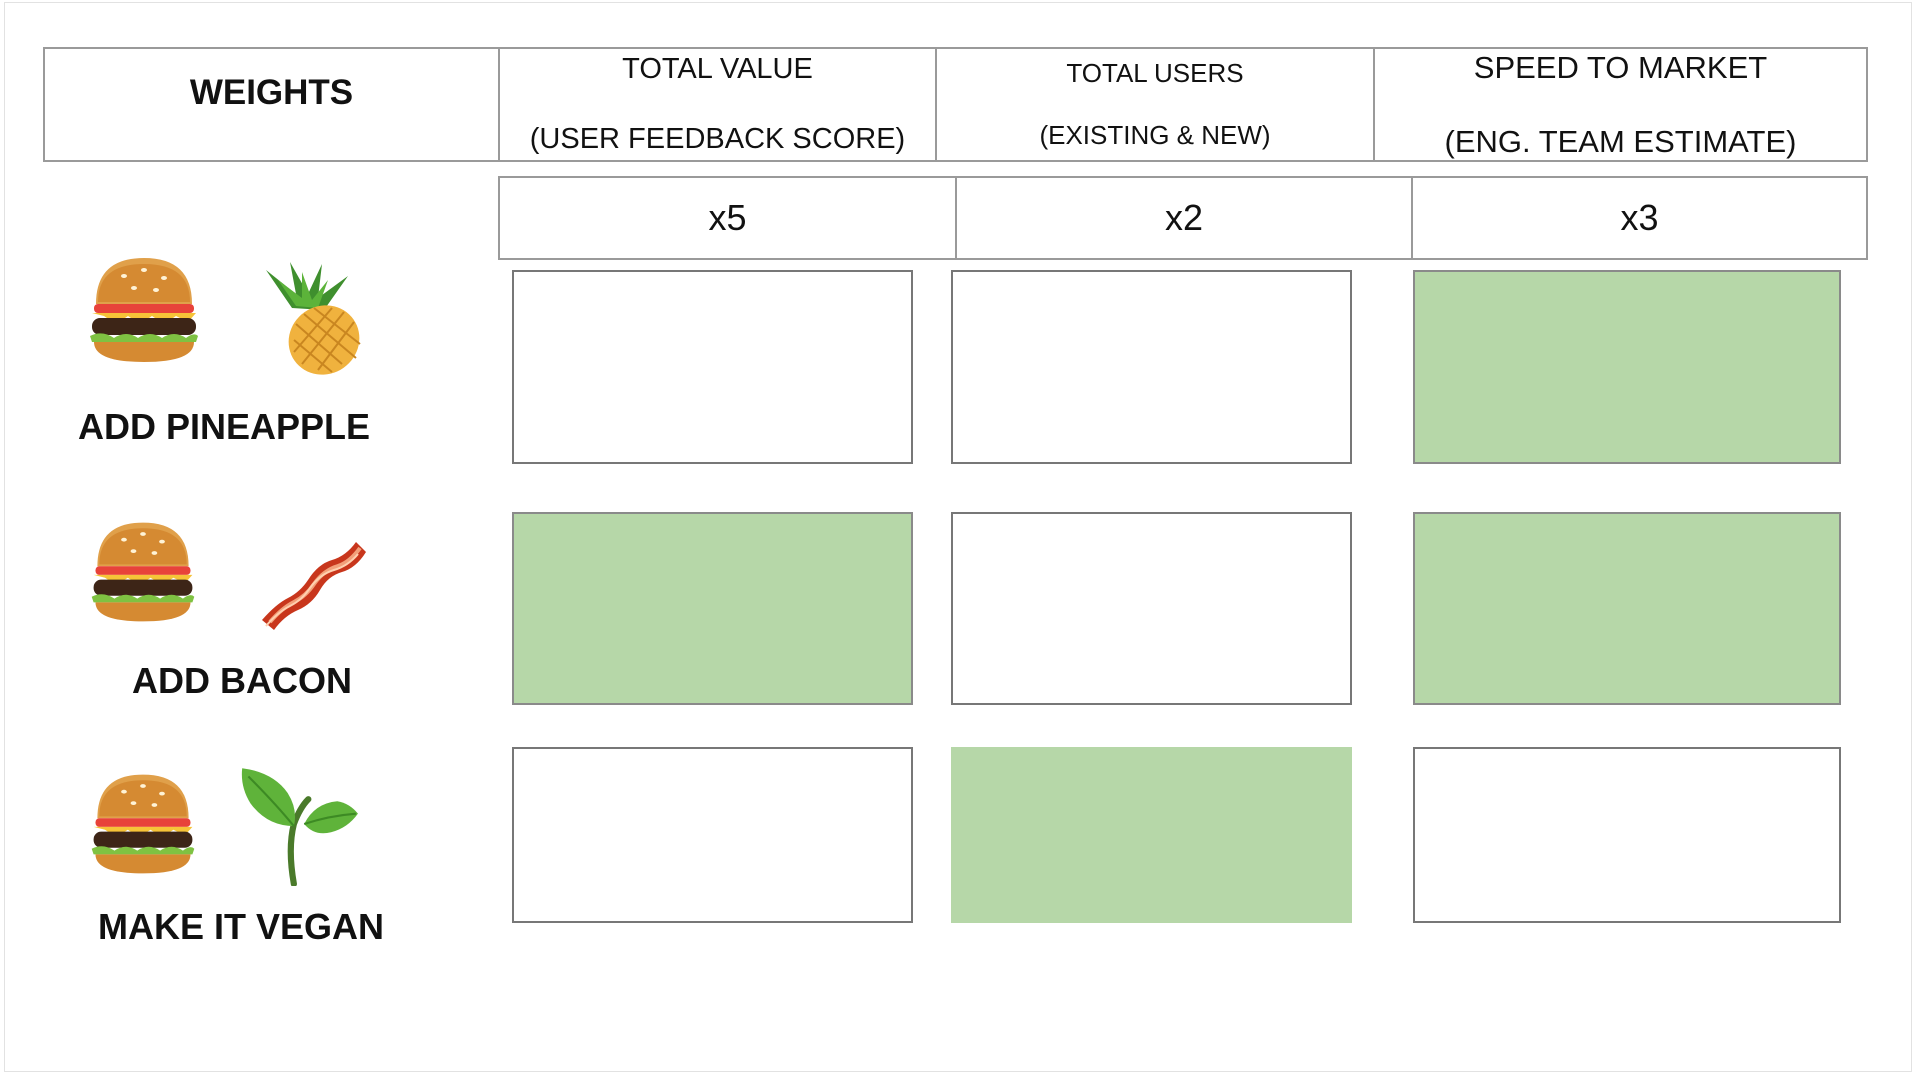 This screenshot has width=1920, height=1076. What do you see at coordinates (1155, 72) in the screenshot?
I see `column-header-line1: TOTAL USERS` at bounding box center [1155, 72].